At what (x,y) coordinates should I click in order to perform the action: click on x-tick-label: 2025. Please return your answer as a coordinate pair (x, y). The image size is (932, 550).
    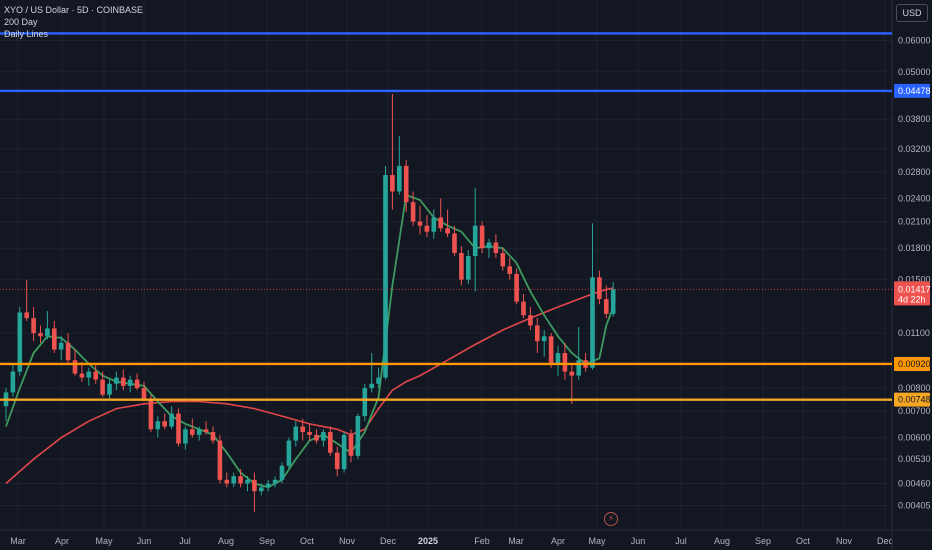
    Looking at the image, I should click on (428, 541).